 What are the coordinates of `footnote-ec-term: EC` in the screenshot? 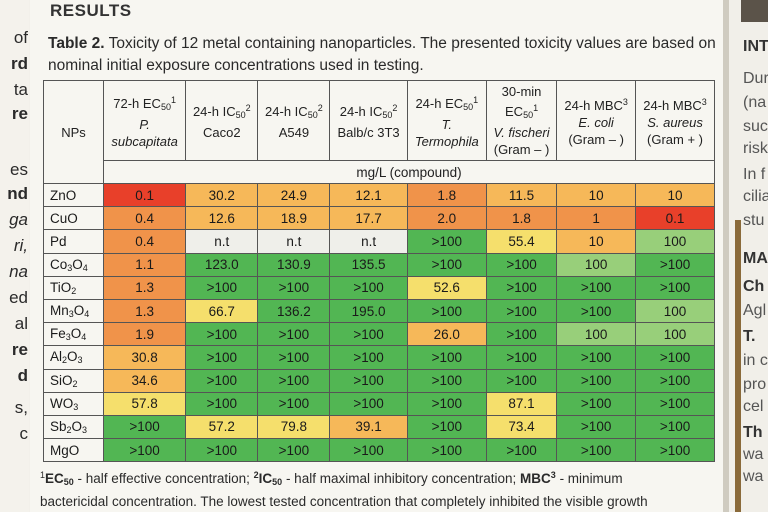 It's located at (54, 478).